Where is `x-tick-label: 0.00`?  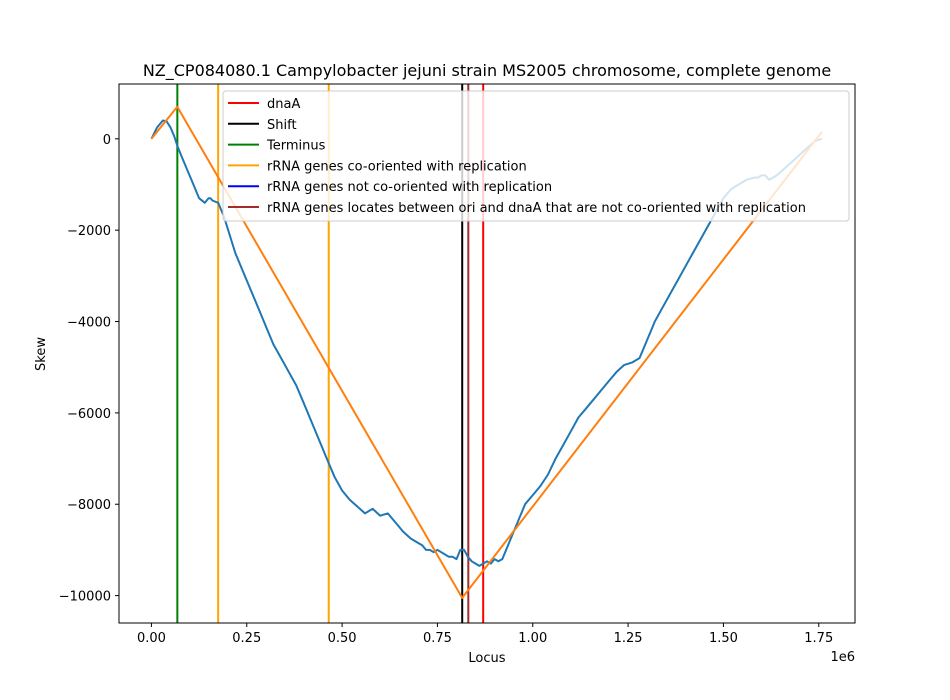
x-tick-label: 0.00 is located at coordinates (151, 638).